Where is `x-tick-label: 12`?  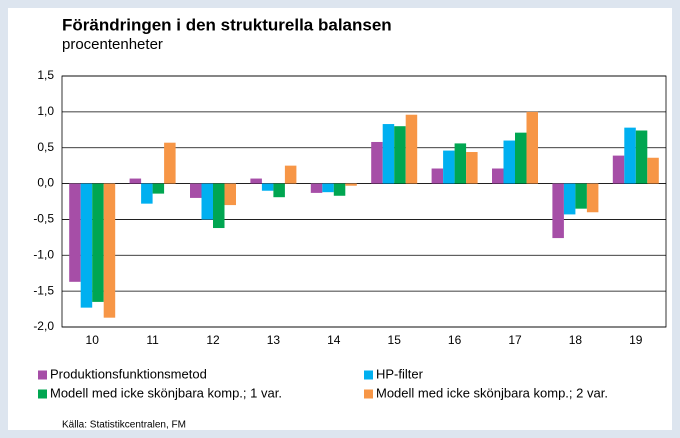 x-tick-label: 12 is located at coordinates (213, 340).